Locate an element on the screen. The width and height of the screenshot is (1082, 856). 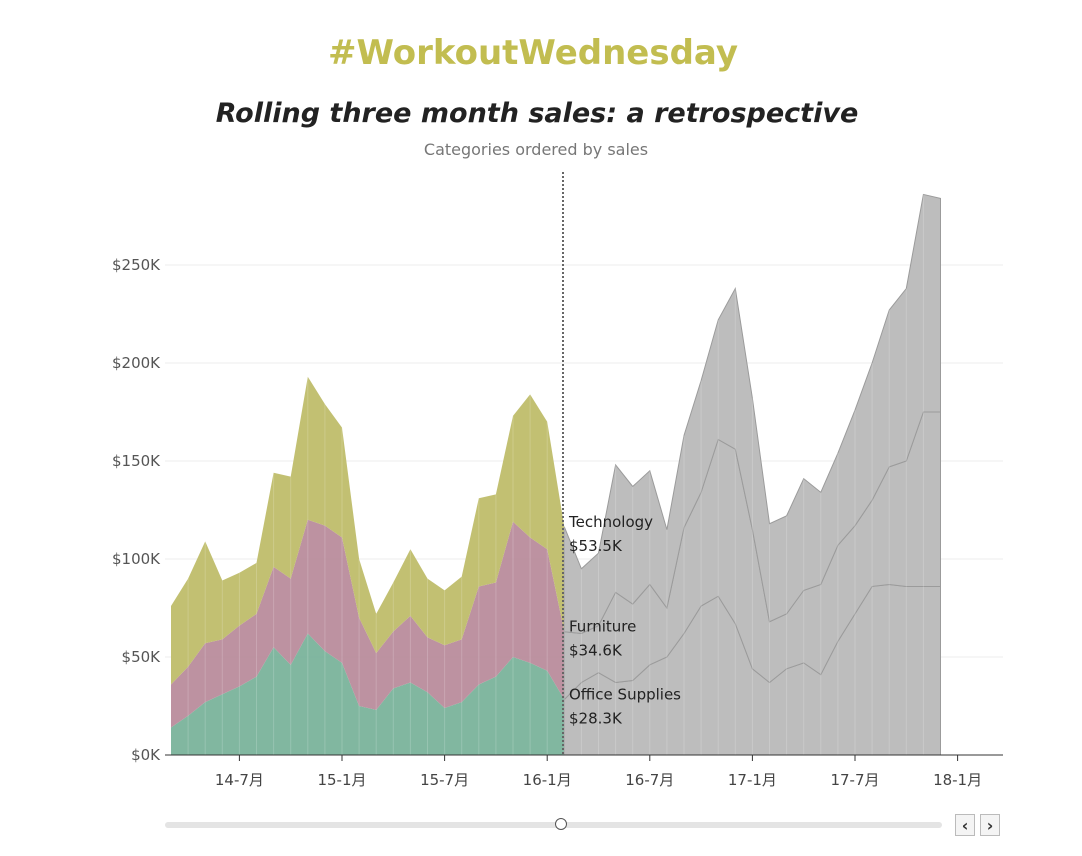
annotation-furniture-value: $34.6K is located at coordinates (596, 651).